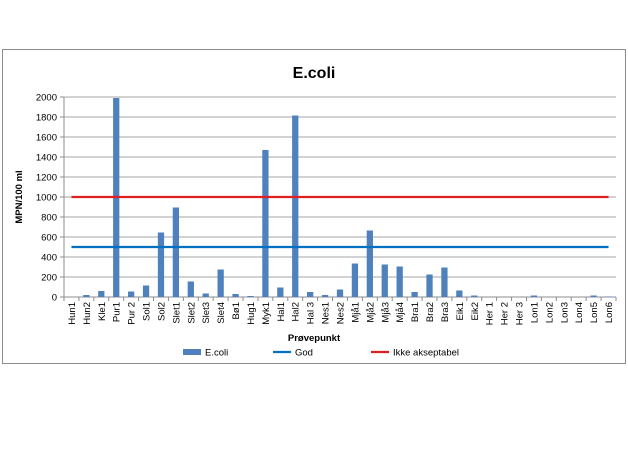  I want to click on x-tick-label: Lon6, so click(609, 312).